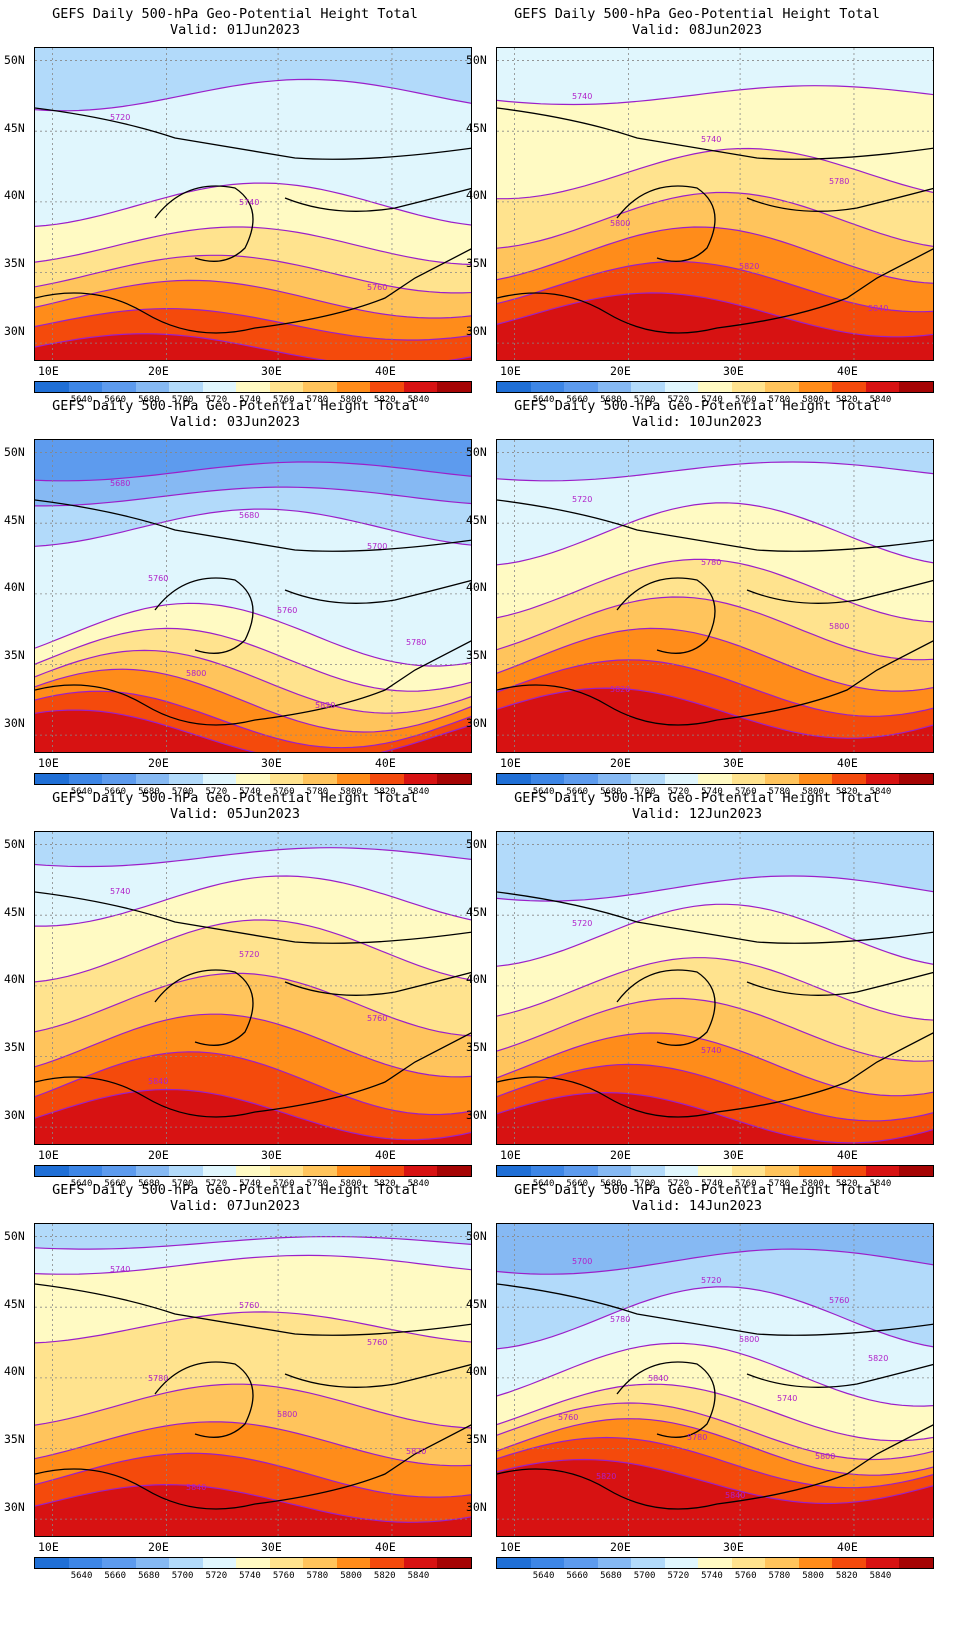  What do you see at coordinates (253, 1380) in the screenshot?
I see `height-field-map: 5740 5760 5760 5780 5800 5820 5840` at bounding box center [253, 1380].